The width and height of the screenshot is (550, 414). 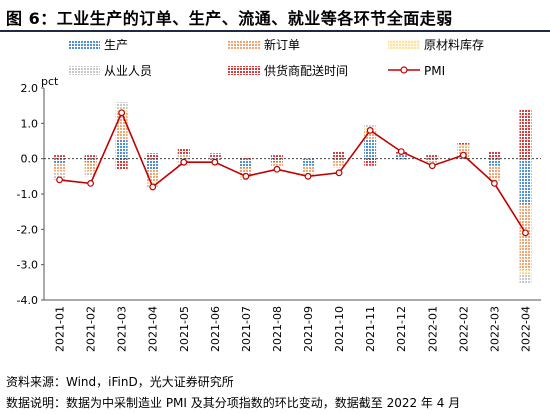 What do you see at coordinates (30, 123) in the screenshot?
I see `y-tick-label: 1.0` at bounding box center [30, 123].